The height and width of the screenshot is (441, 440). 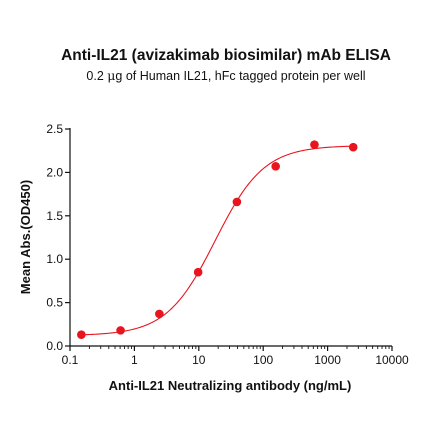 What do you see at coordinates (111, 75) in the screenshot?
I see `subtitle-mu: μ` at bounding box center [111, 75].